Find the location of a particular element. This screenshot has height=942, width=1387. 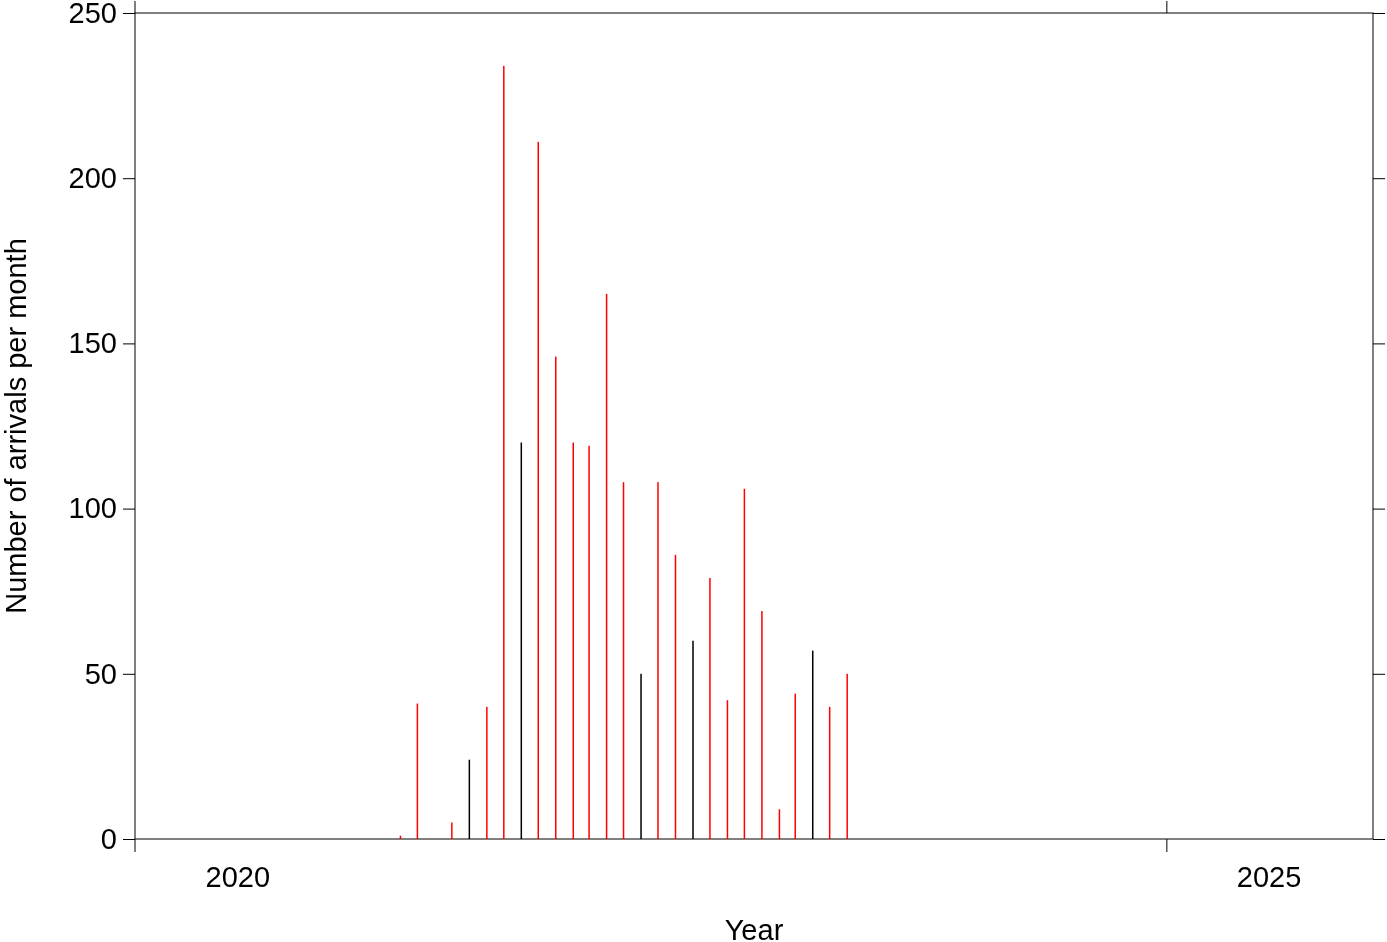

x-axis-title: Year is located at coordinates (754, 928).